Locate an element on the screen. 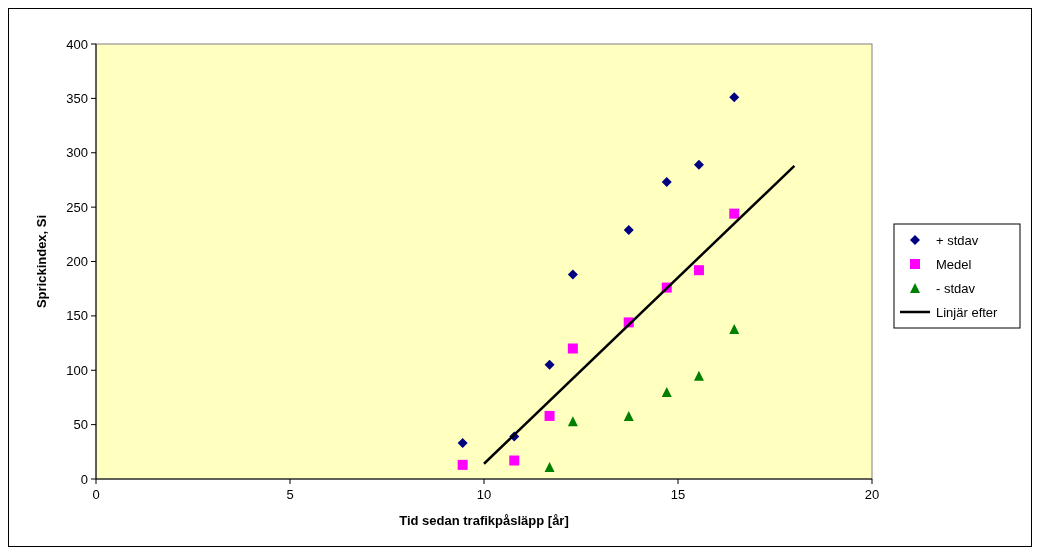 The height and width of the screenshot is (547, 1040). legend-label: Linjär efter is located at coordinates (967, 312).